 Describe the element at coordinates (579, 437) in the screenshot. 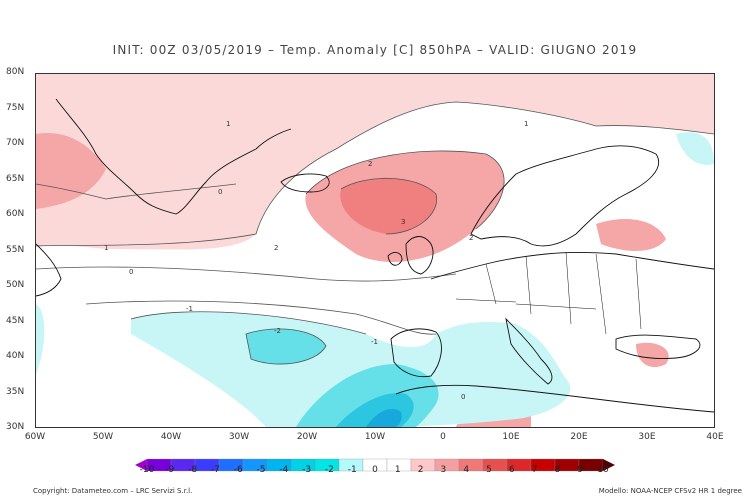

I see `longitude-label: 20E` at that location.